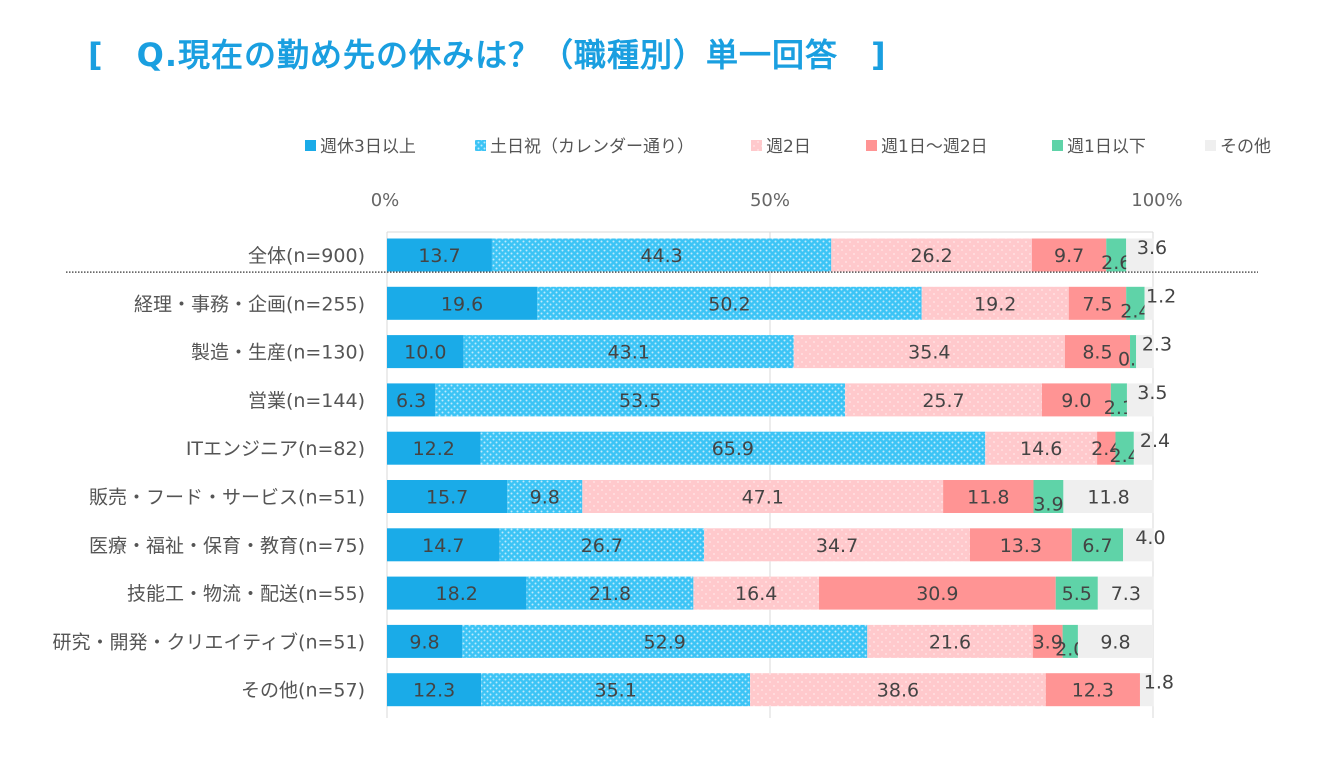 The height and width of the screenshot is (782, 1340). I want to click on data-label-6-1: 26.7, so click(602, 546).